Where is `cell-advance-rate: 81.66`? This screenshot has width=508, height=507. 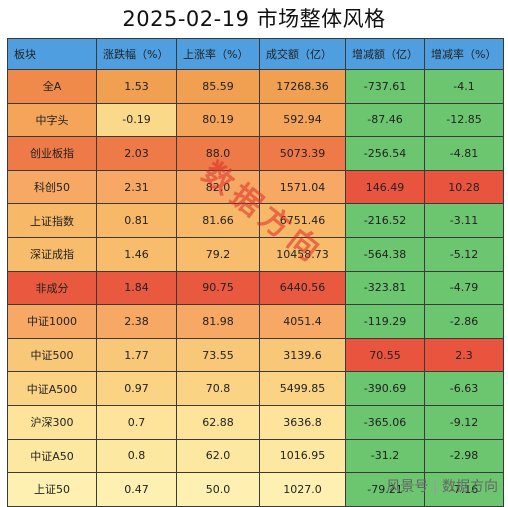
cell-advance-rate: 81.66 is located at coordinates (218, 220).